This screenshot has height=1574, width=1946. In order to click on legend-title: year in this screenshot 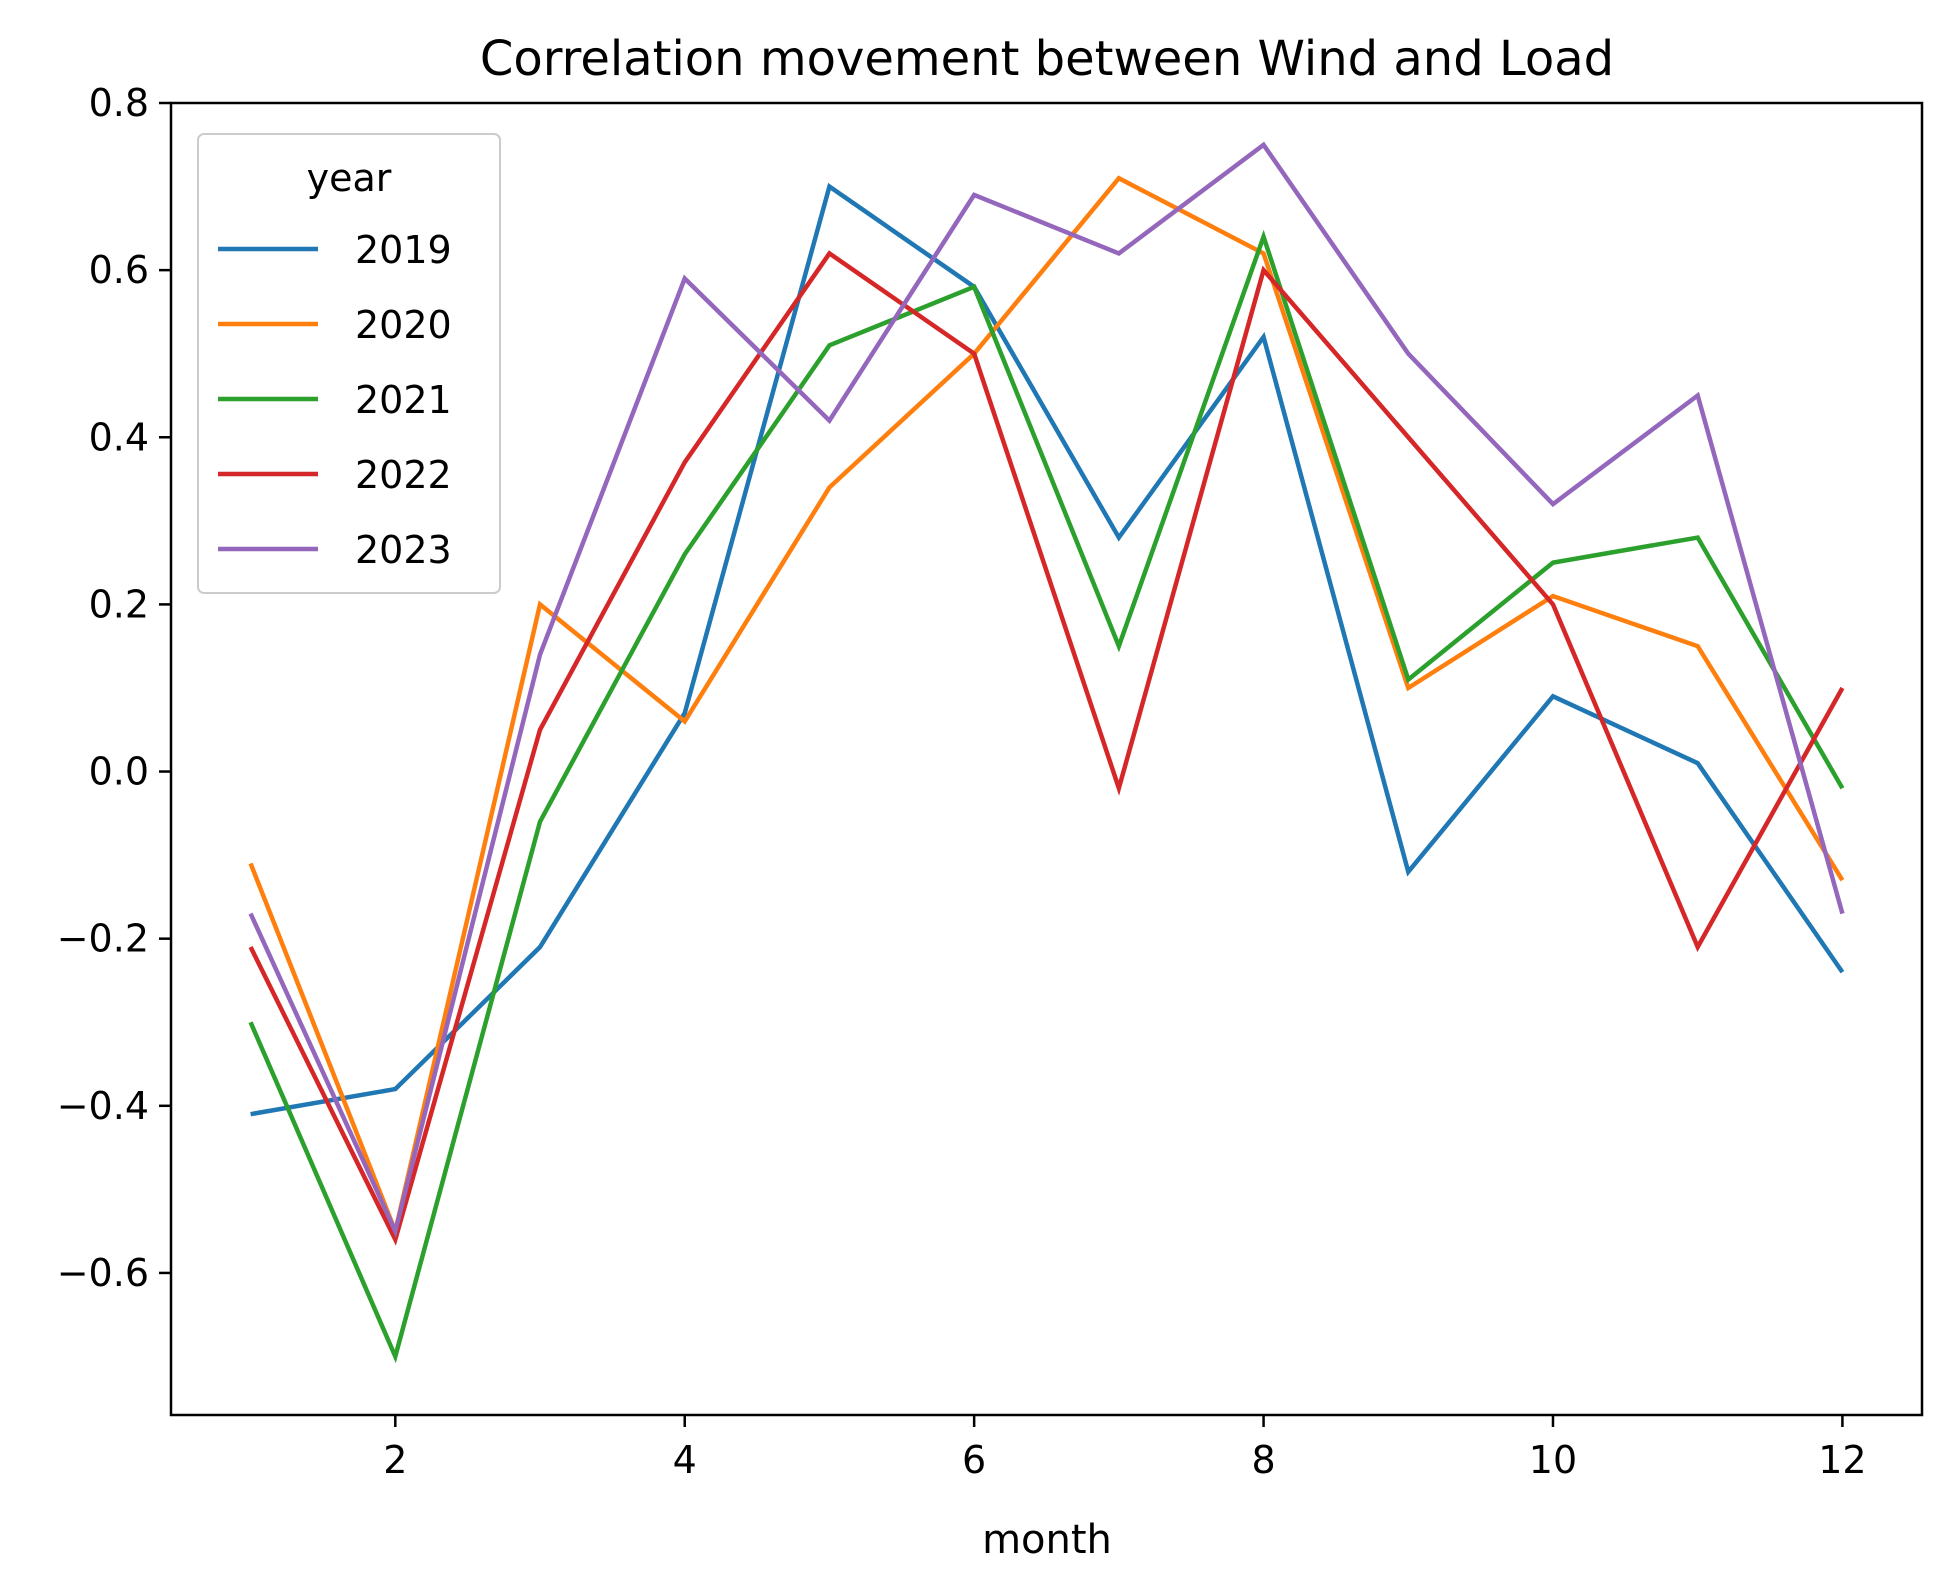, I will do `click(349, 178)`.